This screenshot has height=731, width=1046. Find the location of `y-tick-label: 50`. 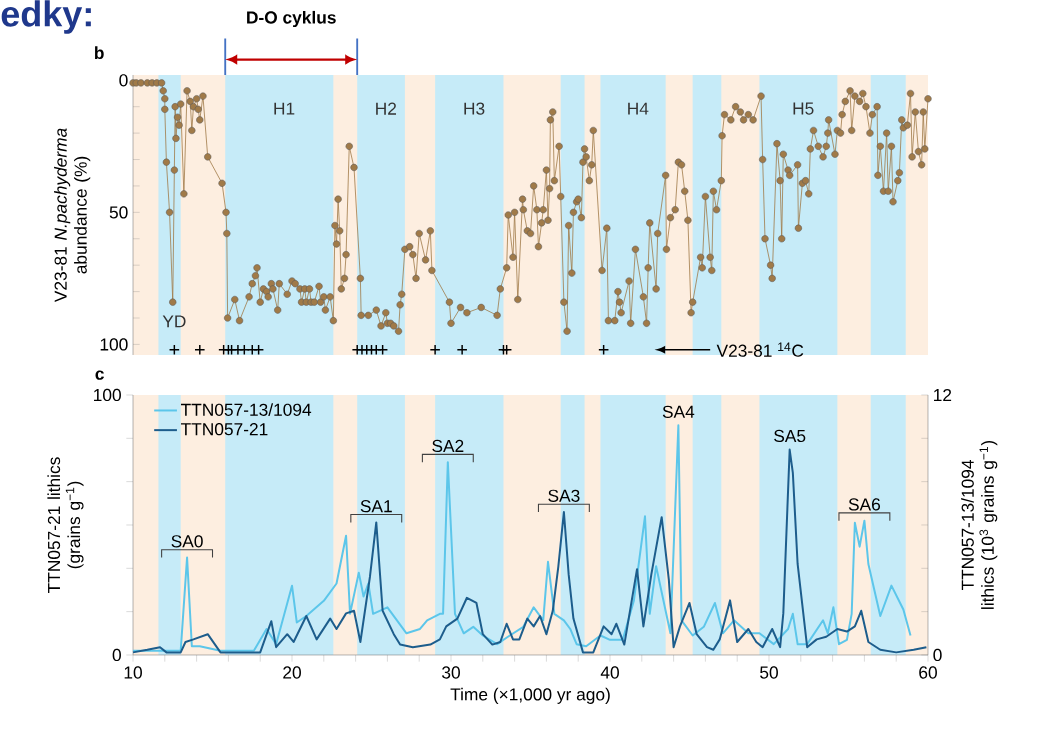

y-tick-label: 50 is located at coordinates (118, 212).